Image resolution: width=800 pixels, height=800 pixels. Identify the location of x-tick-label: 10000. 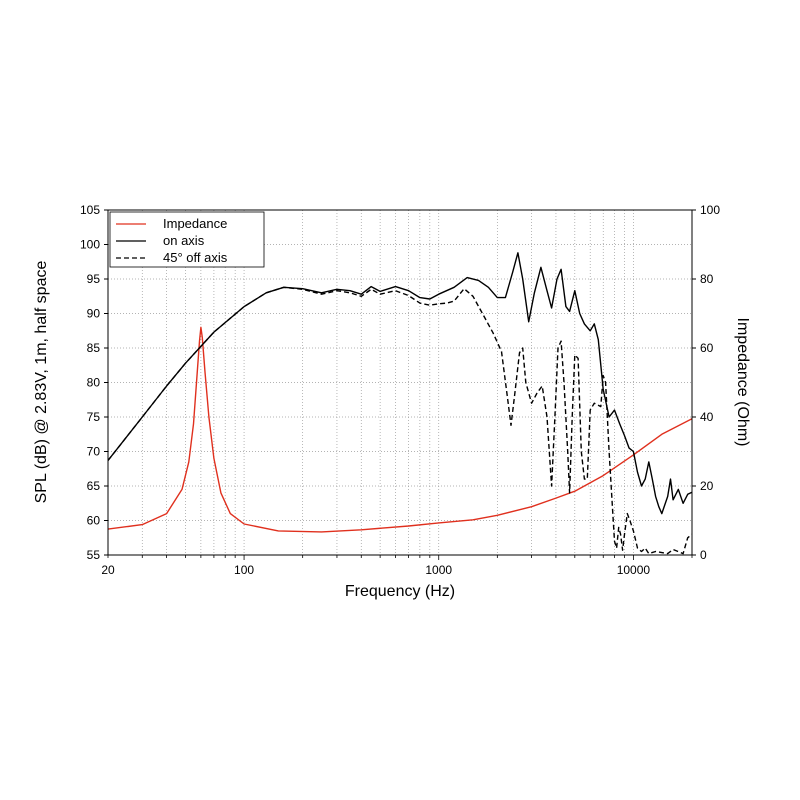
(634, 570).